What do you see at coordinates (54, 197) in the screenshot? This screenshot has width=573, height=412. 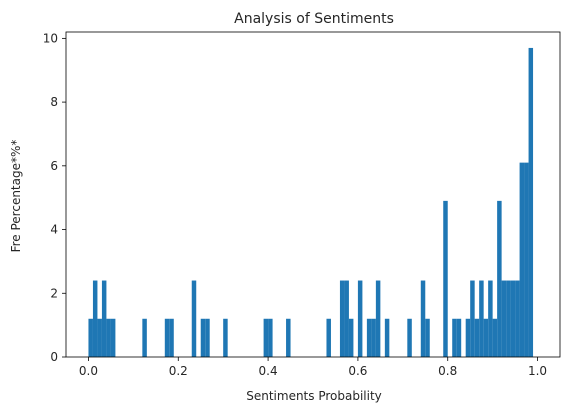 I see `y-axis-ticks: 0 2 4 6 8 10` at bounding box center [54, 197].